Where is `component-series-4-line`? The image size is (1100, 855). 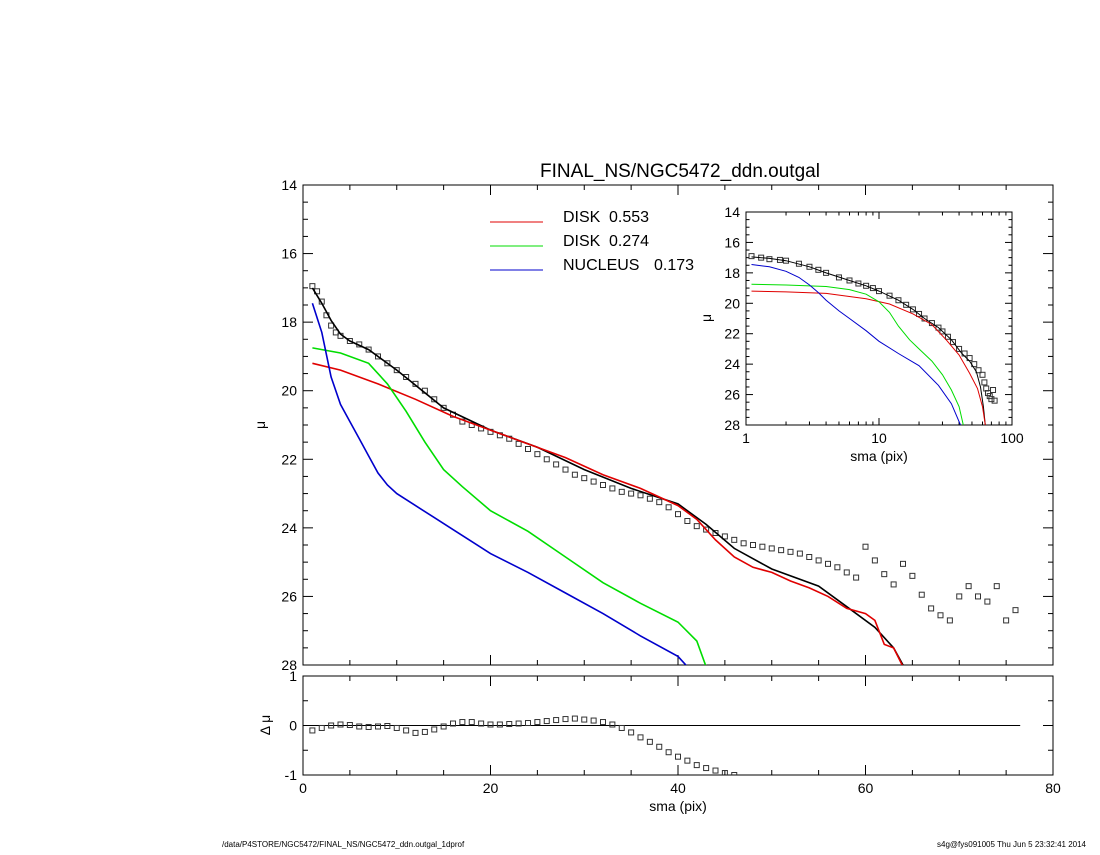 component-series-4-line is located at coordinates (499, 484).